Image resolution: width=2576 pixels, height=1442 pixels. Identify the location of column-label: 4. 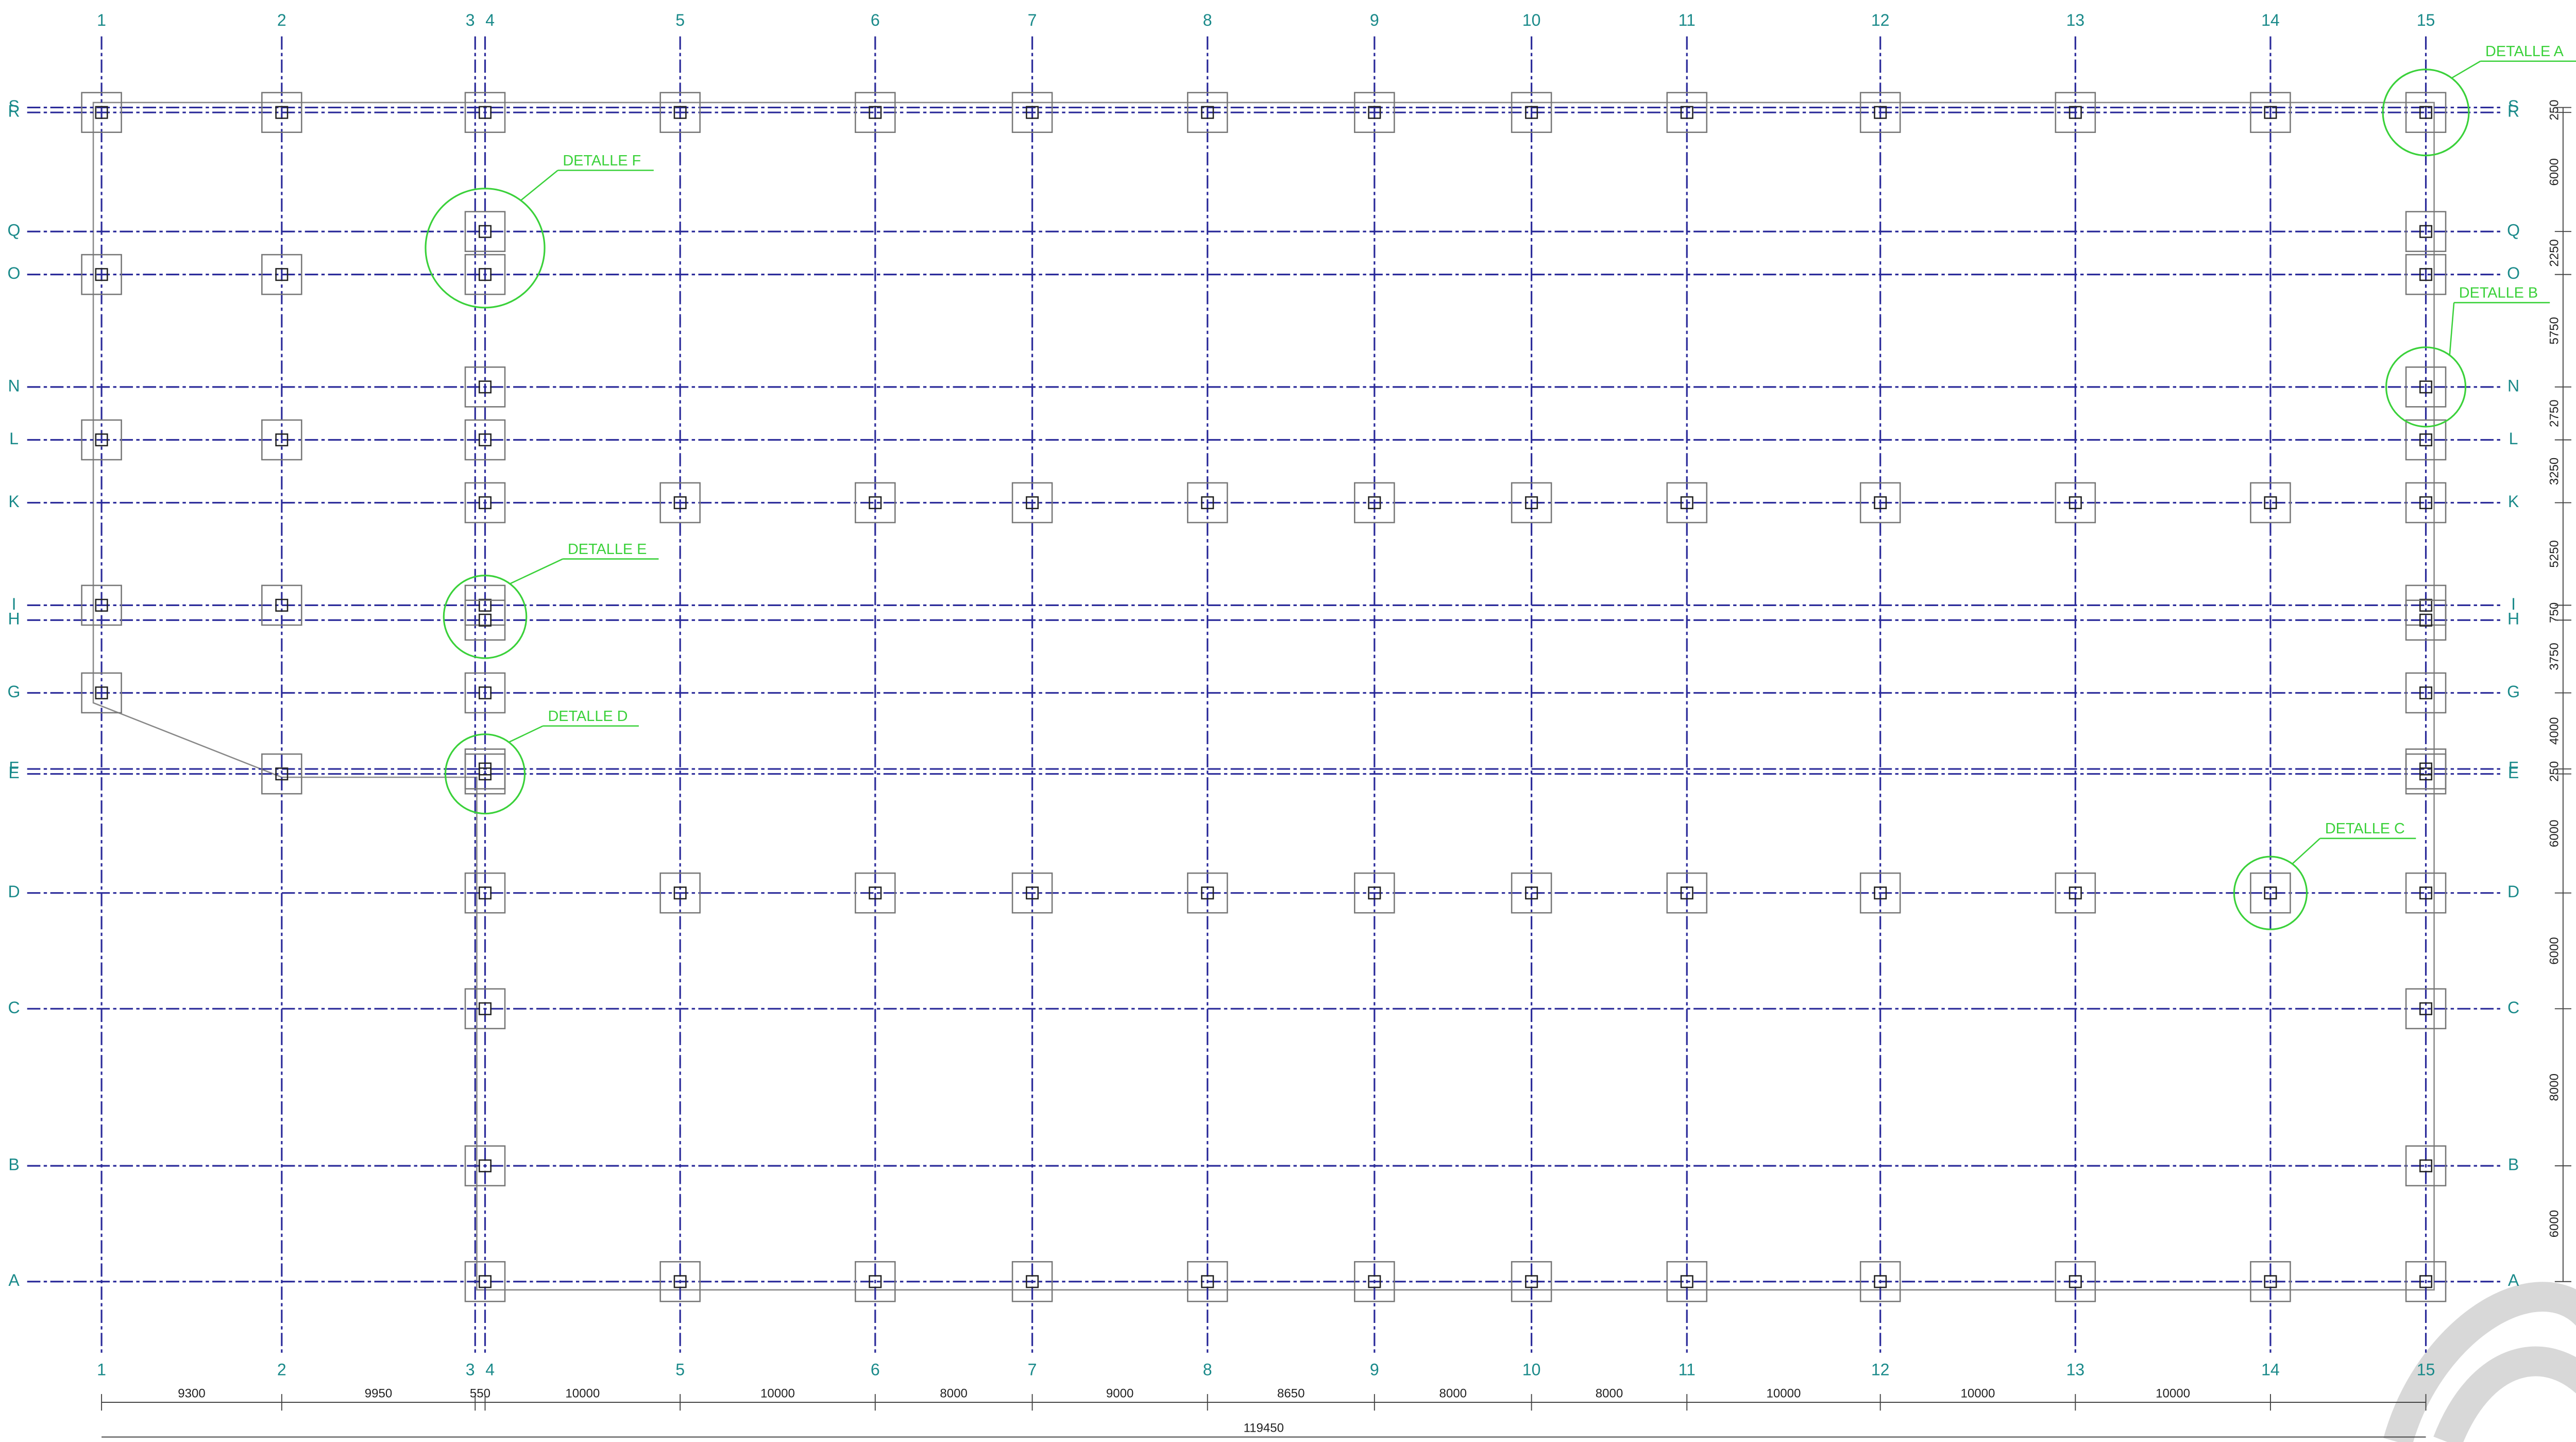
(490, 1370).